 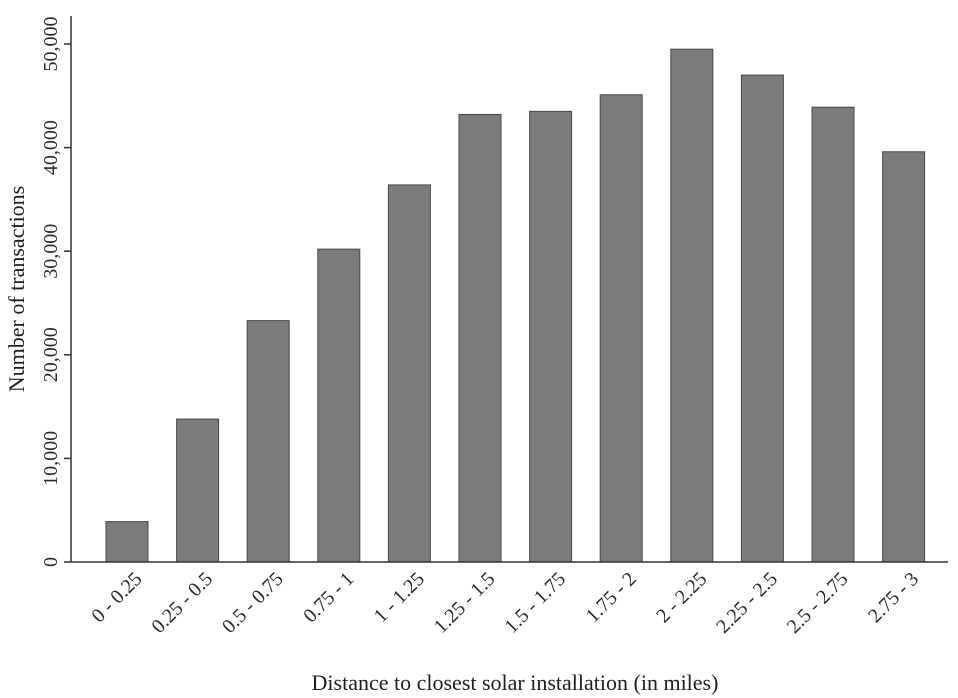 What do you see at coordinates (51, 458) in the screenshot?
I see `y-tick-label: 10,000` at bounding box center [51, 458].